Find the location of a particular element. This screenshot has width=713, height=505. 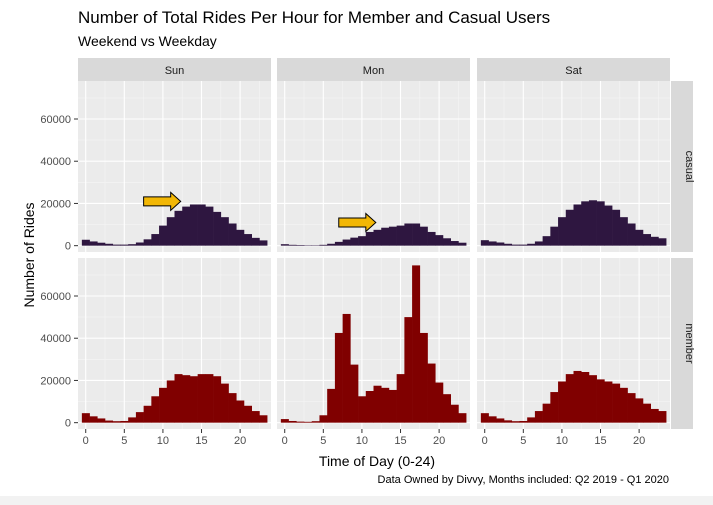

bar-sun-member-h21 is located at coordinates (247, 414).